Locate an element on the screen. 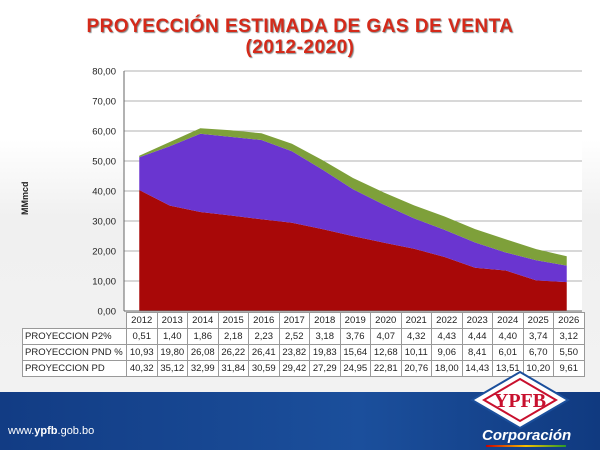 The width and height of the screenshot is (600, 450). y-tick-label: 10,00 is located at coordinates (104, 282).